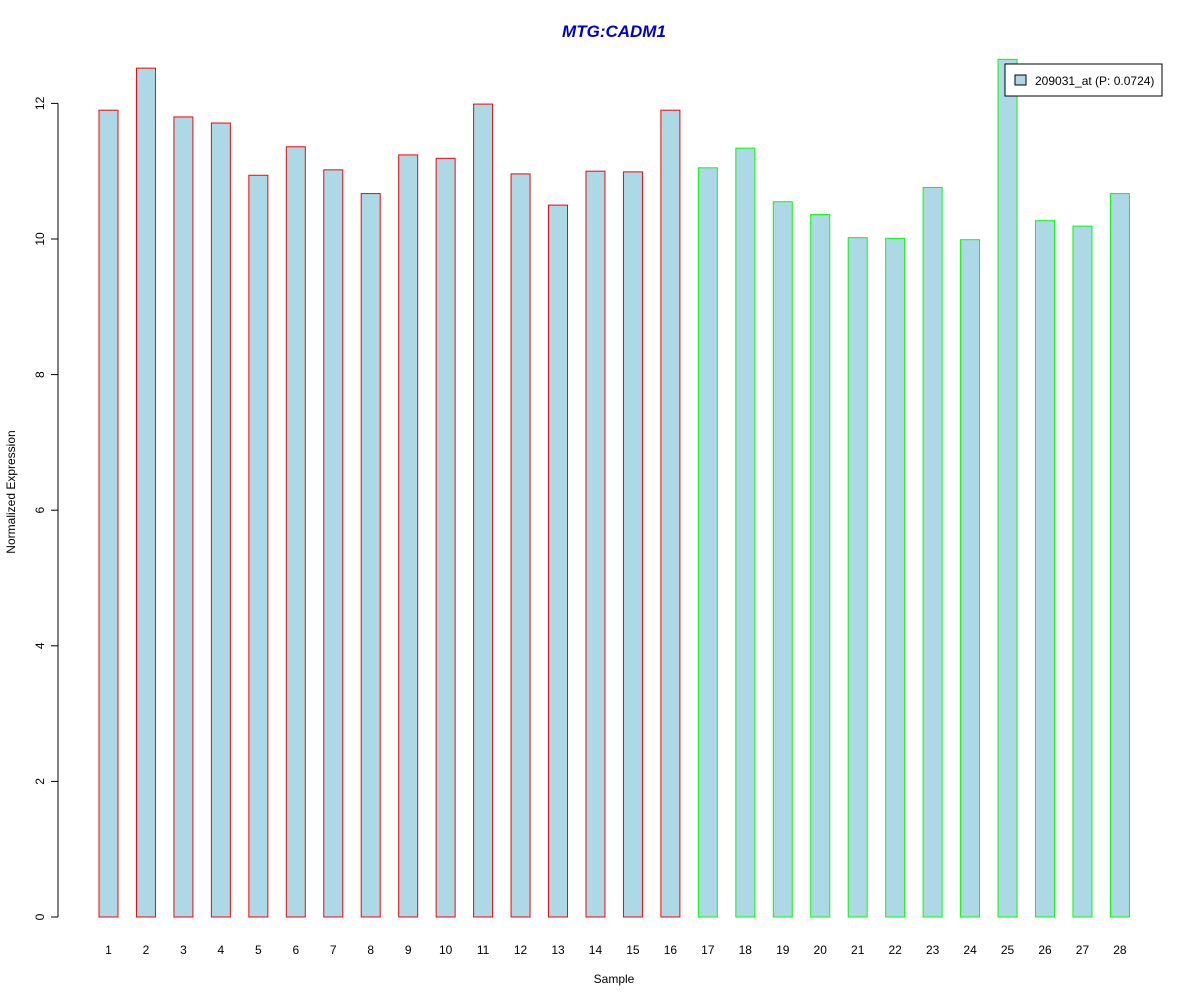 This screenshot has width=1200, height=1000. I want to click on y-tick-label: 12, so click(40, 103).